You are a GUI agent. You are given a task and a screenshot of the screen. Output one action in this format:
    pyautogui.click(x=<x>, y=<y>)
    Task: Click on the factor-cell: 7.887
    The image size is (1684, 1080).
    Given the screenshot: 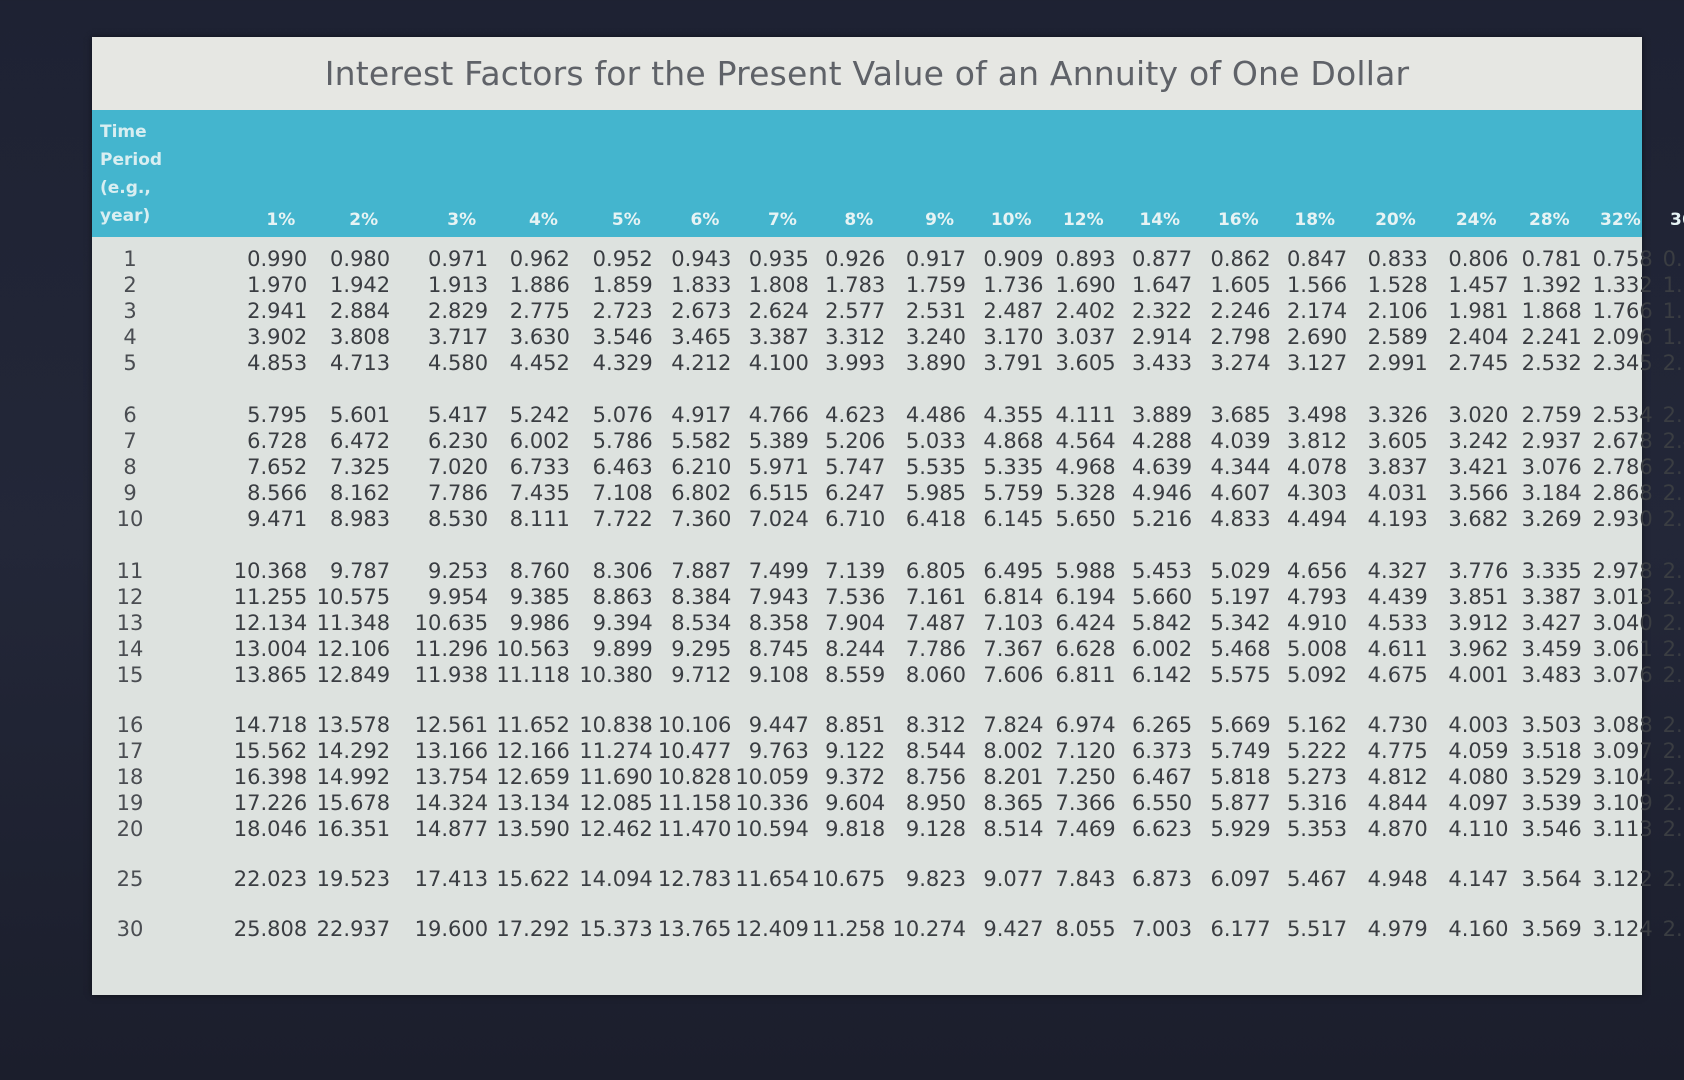 What is the action you would take?
    pyautogui.click(x=701, y=571)
    